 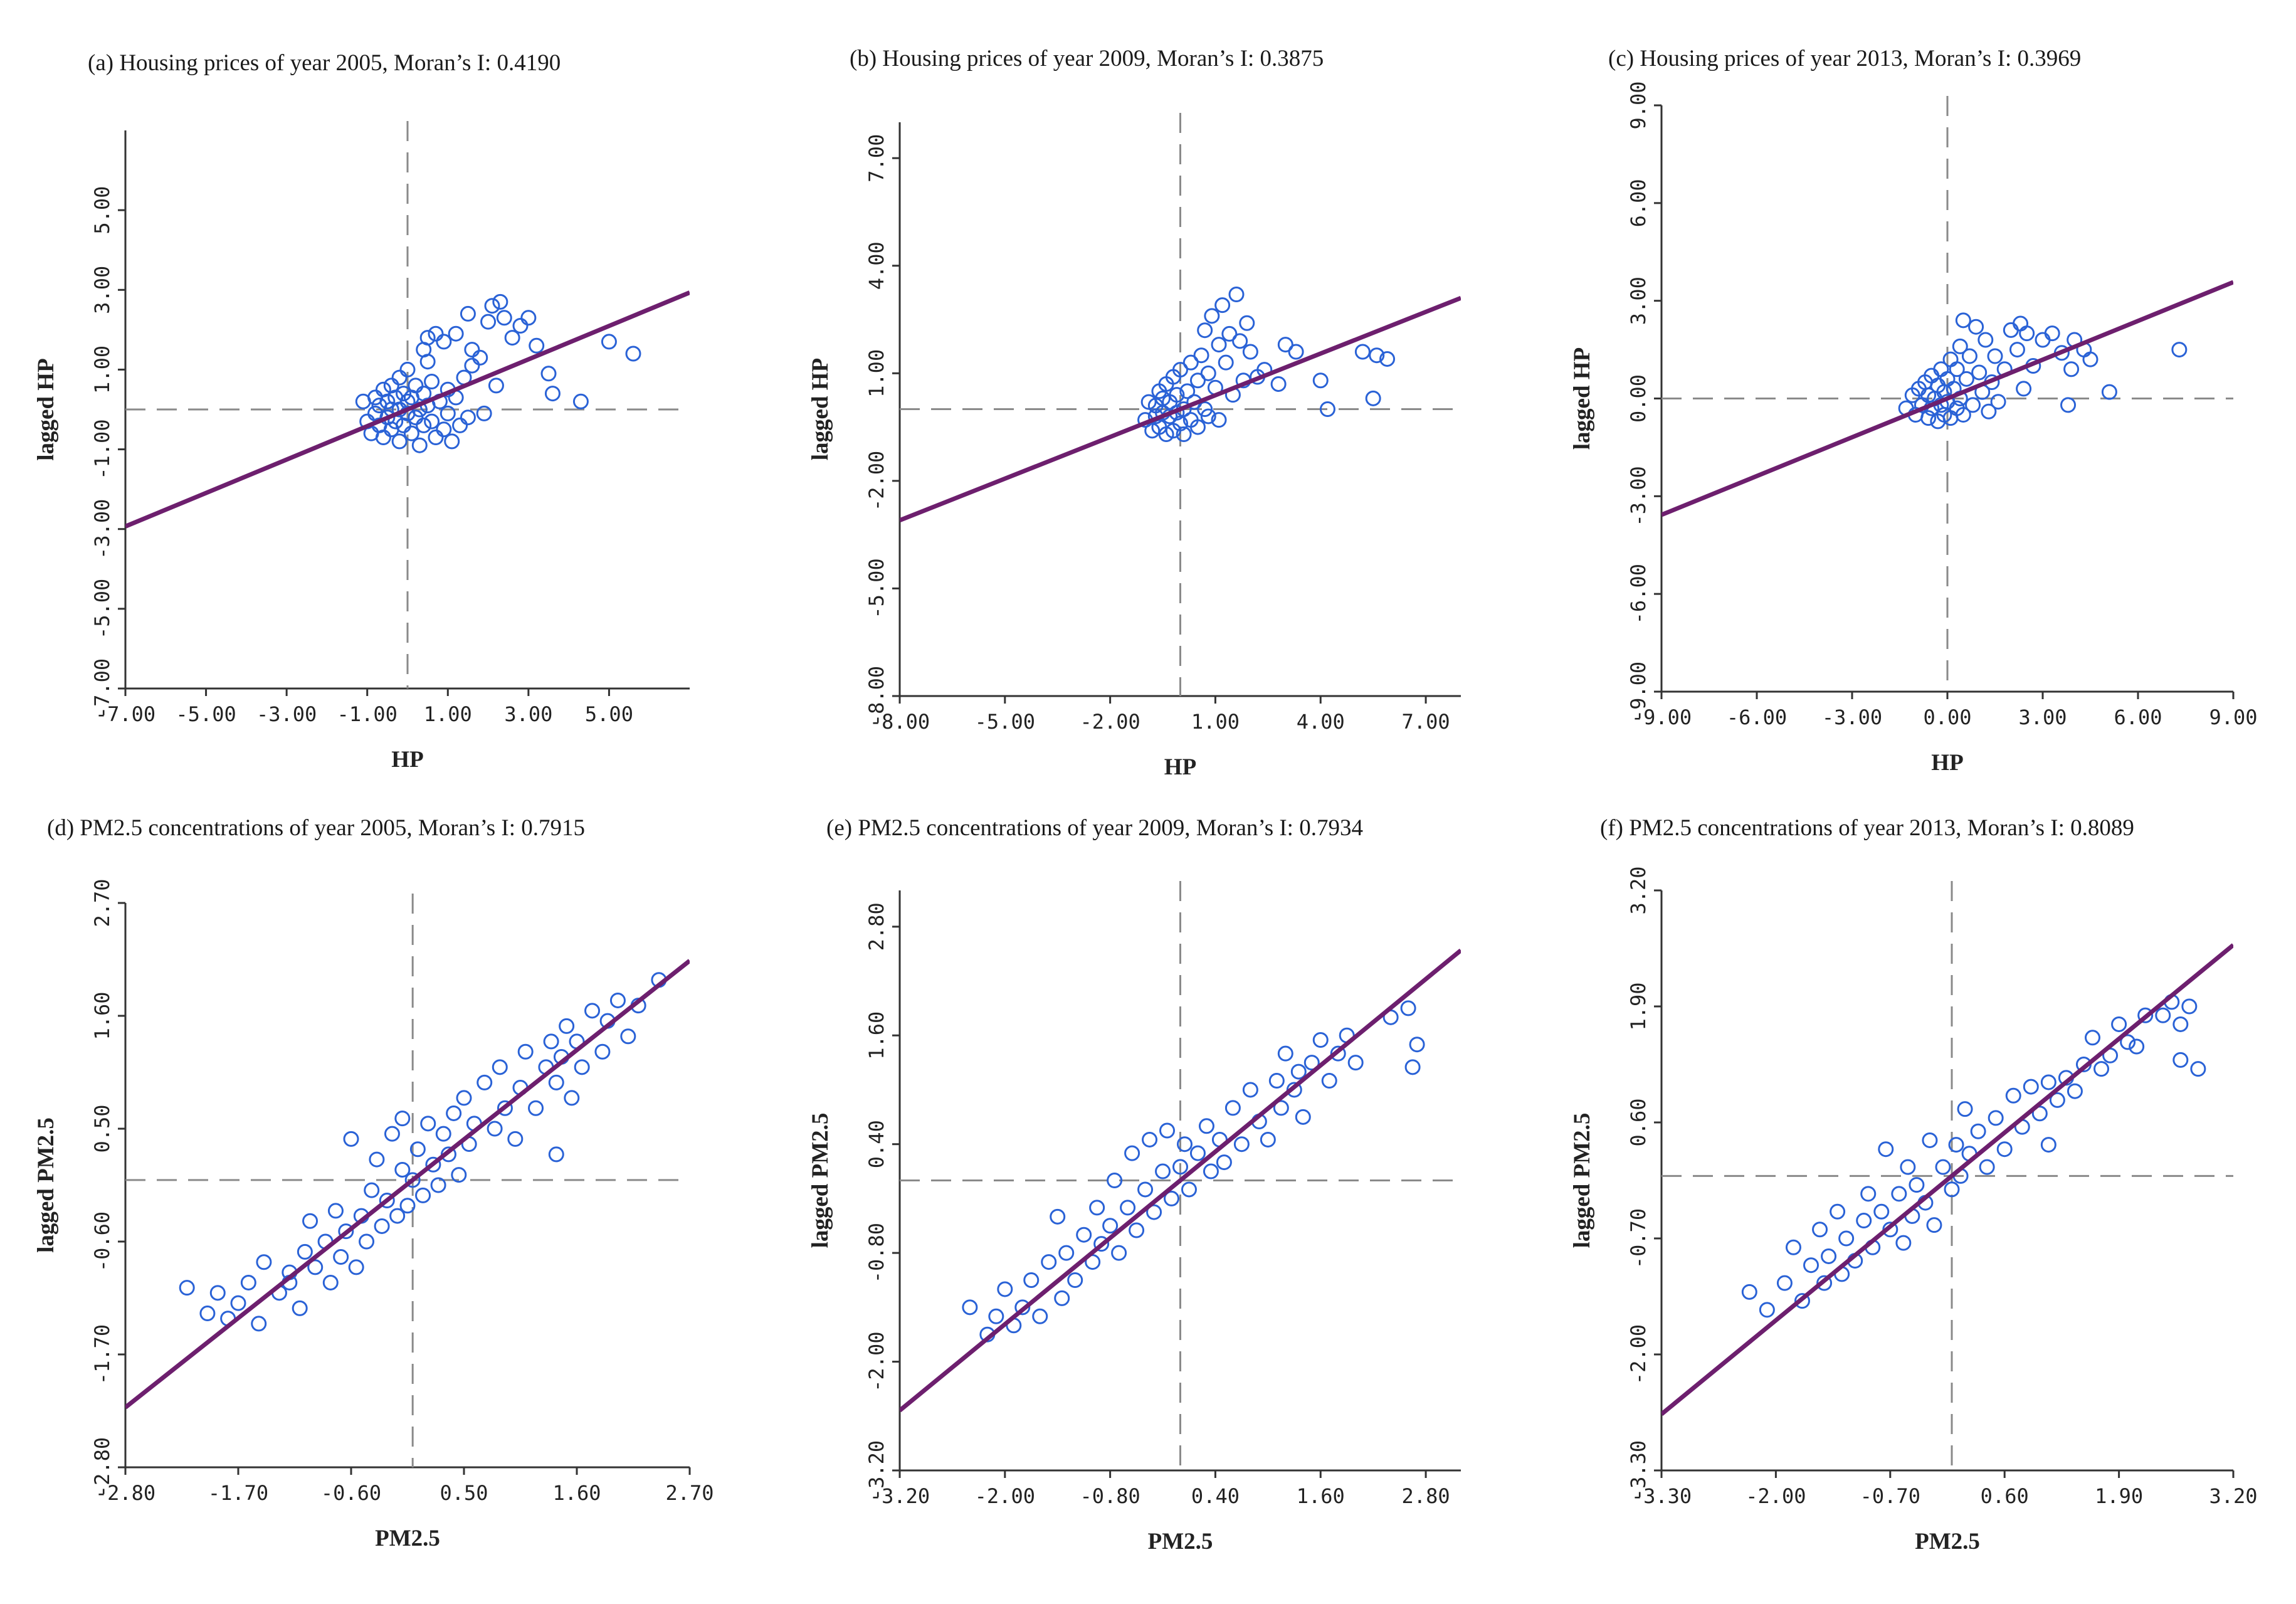 I want to click on x-tick-label: -3.30, so click(x=1661, y=1496).